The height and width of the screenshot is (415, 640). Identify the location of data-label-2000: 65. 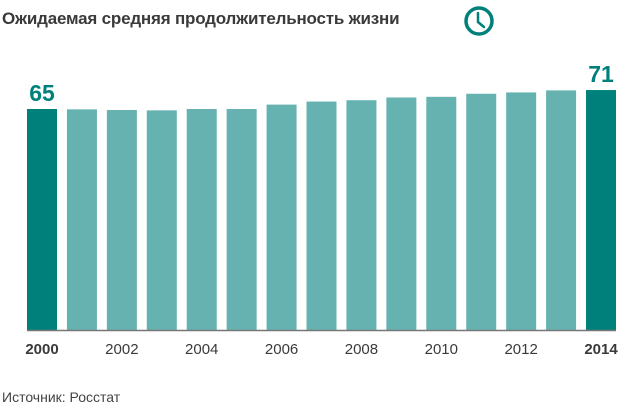
(42, 93).